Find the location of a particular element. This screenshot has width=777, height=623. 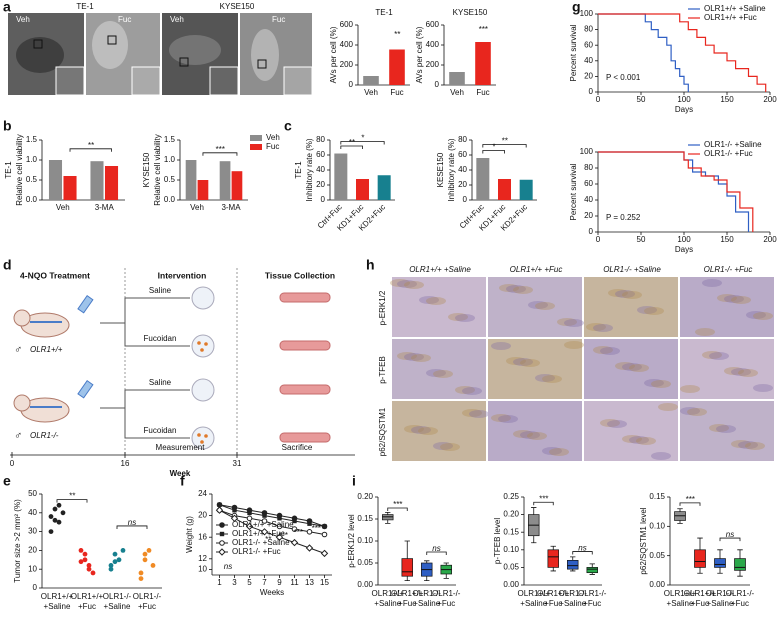

cell-line: KYSE150 is located at coordinates (237, 6).